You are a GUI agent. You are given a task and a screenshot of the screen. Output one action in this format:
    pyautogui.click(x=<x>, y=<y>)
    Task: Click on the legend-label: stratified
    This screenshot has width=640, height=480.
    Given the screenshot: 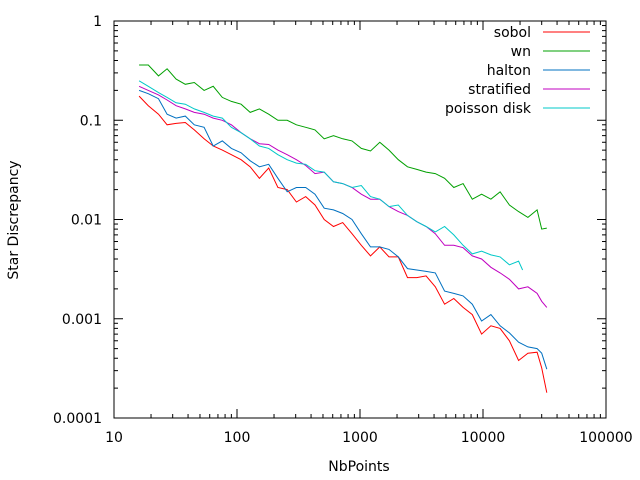 What is the action you would take?
    pyautogui.click(x=499, y=90)
    